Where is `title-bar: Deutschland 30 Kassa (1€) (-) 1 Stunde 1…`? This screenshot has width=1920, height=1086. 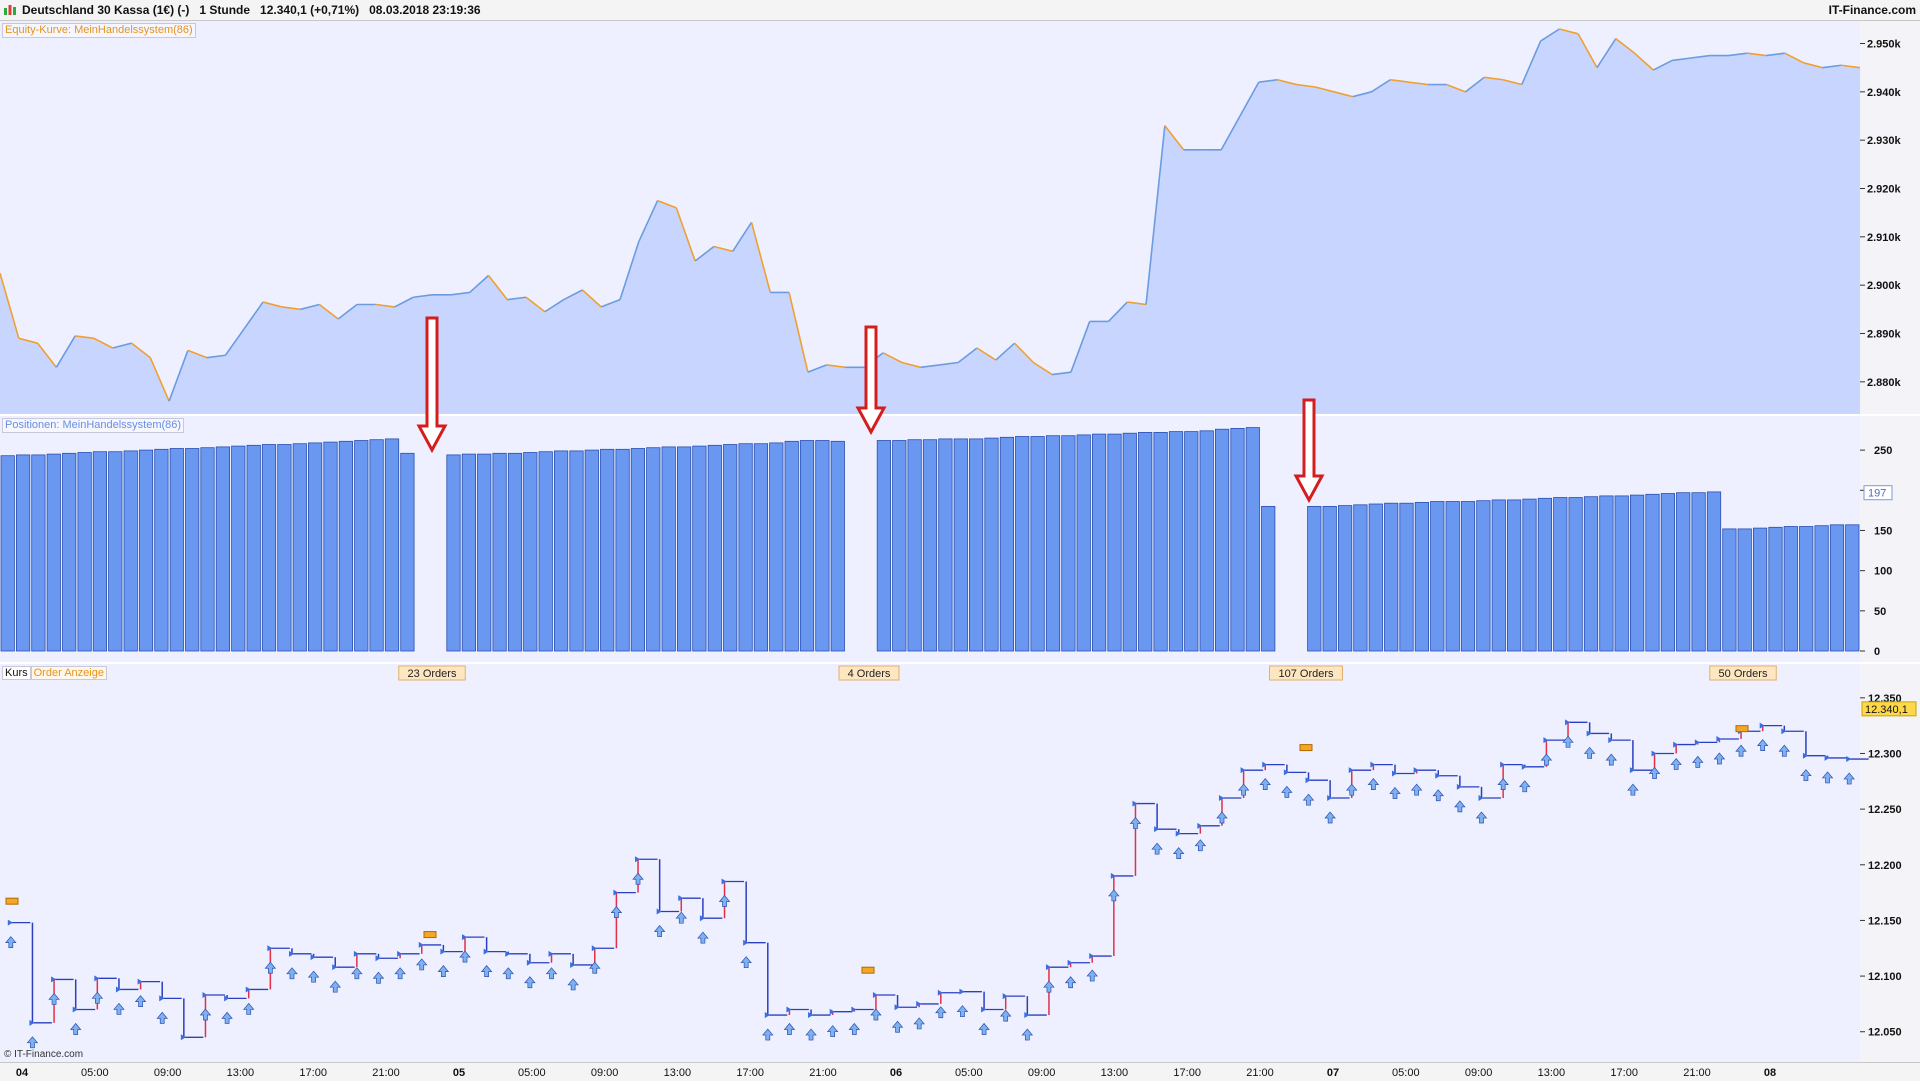
title-bar: Deutschland 30 Kassa (1€) (-) 1 Stunde 1… is located at coordinates (960, 10).